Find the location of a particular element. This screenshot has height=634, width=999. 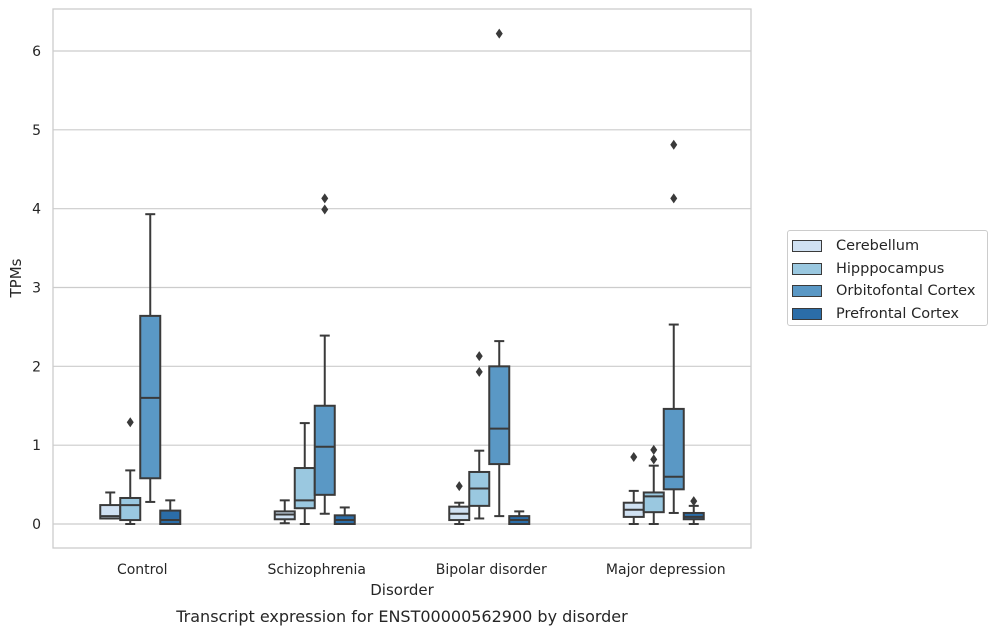

legend-label: Hipppocampus is located at coordinates (890, 268).